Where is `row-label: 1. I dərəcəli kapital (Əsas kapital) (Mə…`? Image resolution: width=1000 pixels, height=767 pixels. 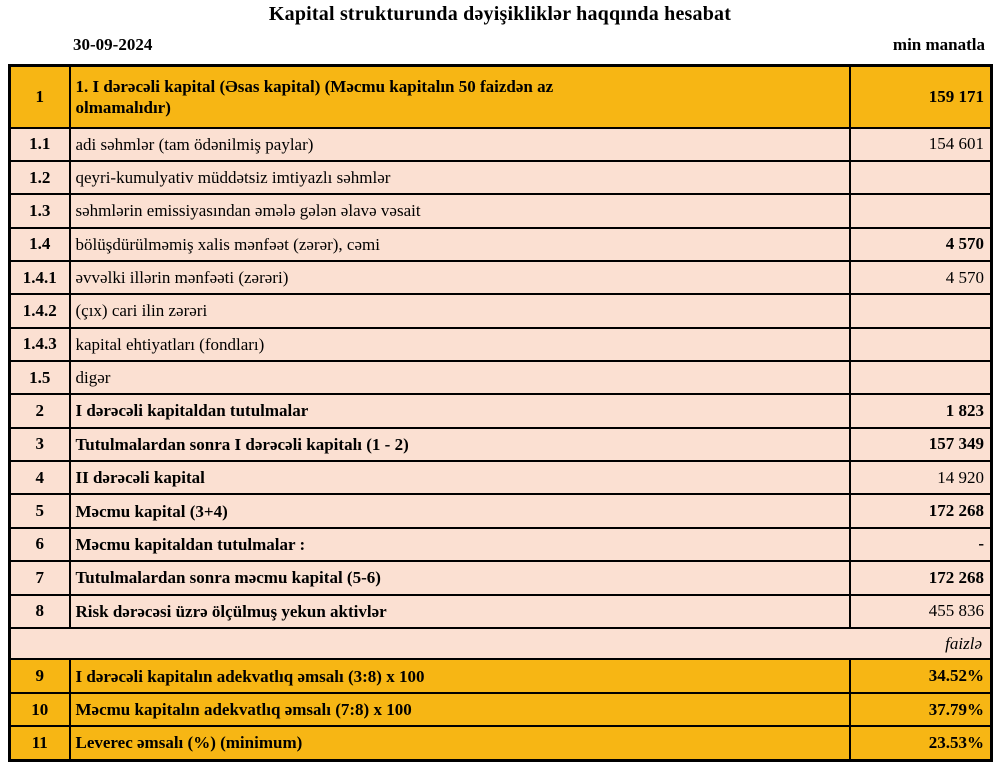
row-label: 1. I dərəcəli kapital (Əsas kapital) (Mə… is located at coordinates (459, 96).